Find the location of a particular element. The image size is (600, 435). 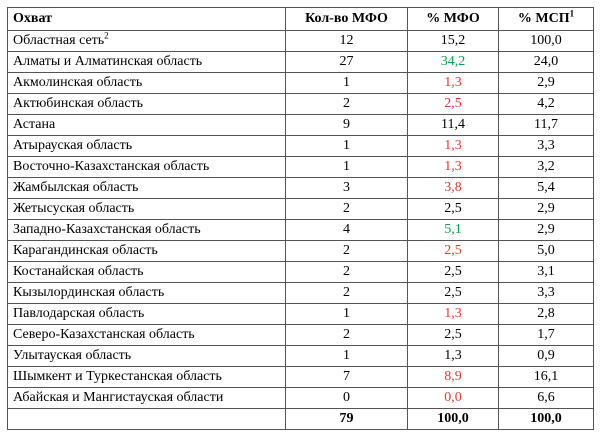

region-cell: Актюбинская область is located at coordinates (146, 104).